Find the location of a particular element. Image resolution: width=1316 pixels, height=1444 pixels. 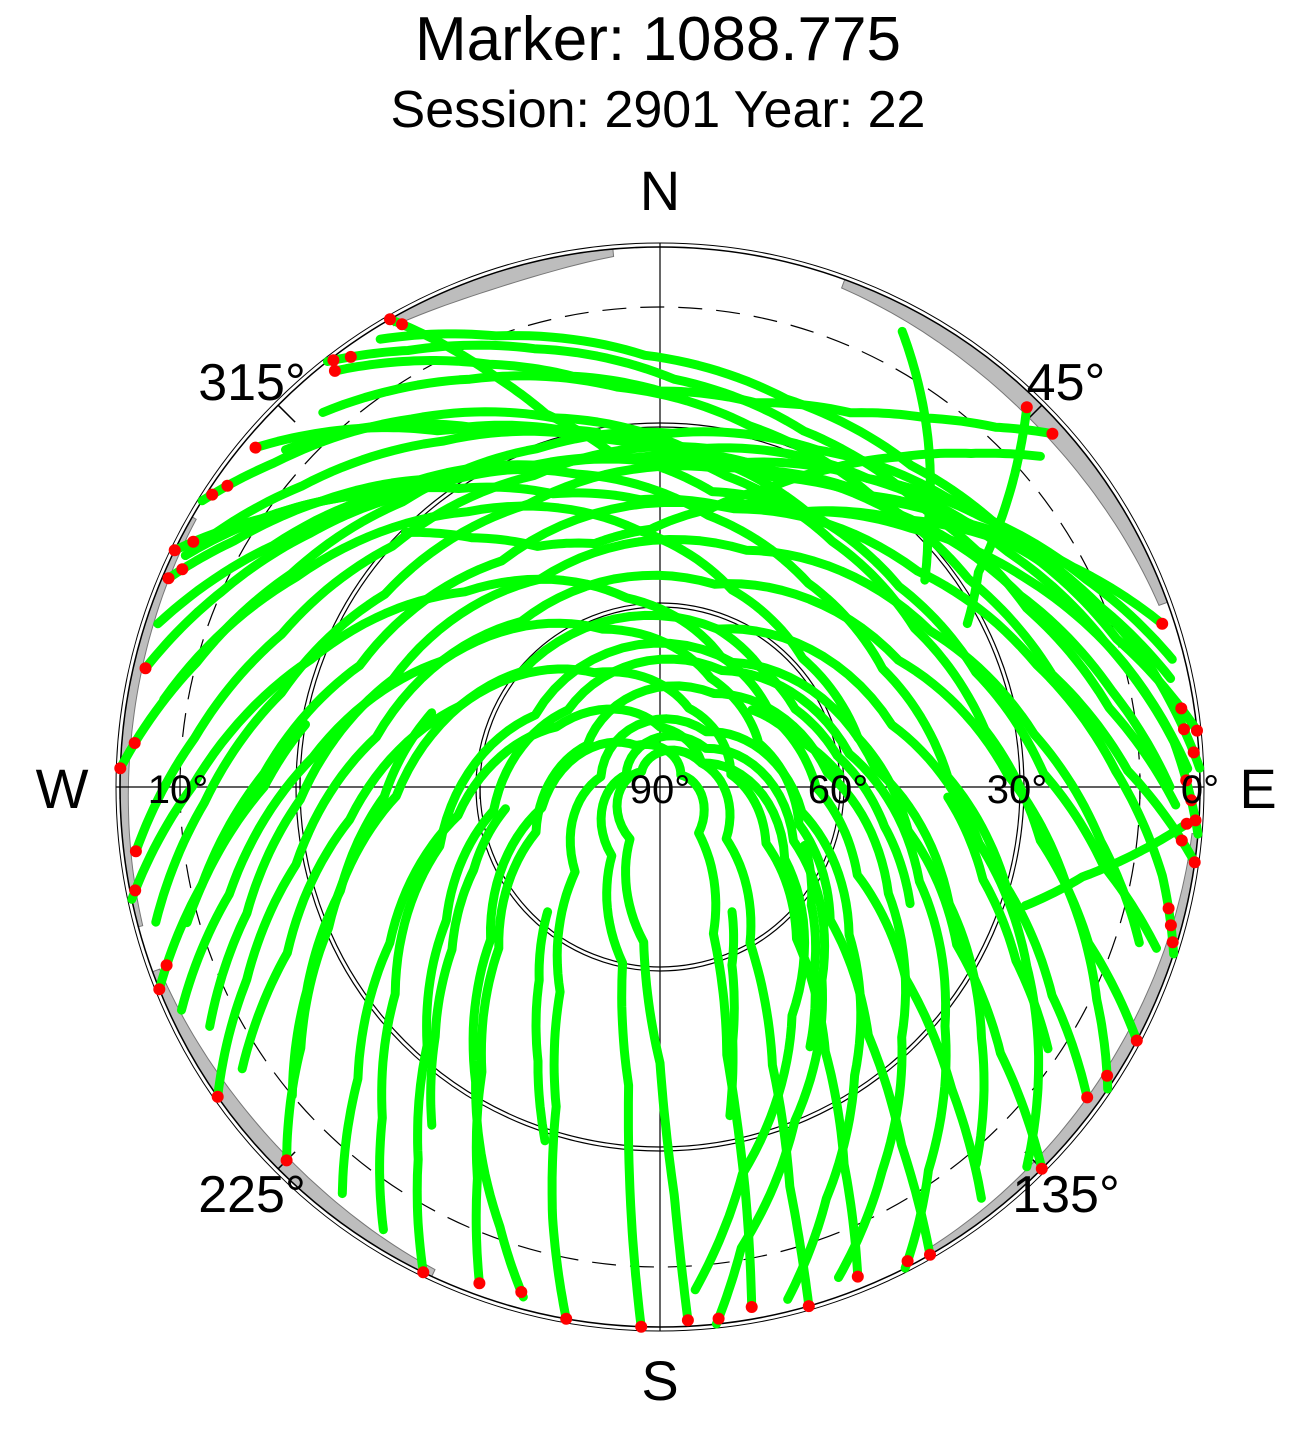

azimuth-label-225: 225° is located at coordinates (252, 1195).